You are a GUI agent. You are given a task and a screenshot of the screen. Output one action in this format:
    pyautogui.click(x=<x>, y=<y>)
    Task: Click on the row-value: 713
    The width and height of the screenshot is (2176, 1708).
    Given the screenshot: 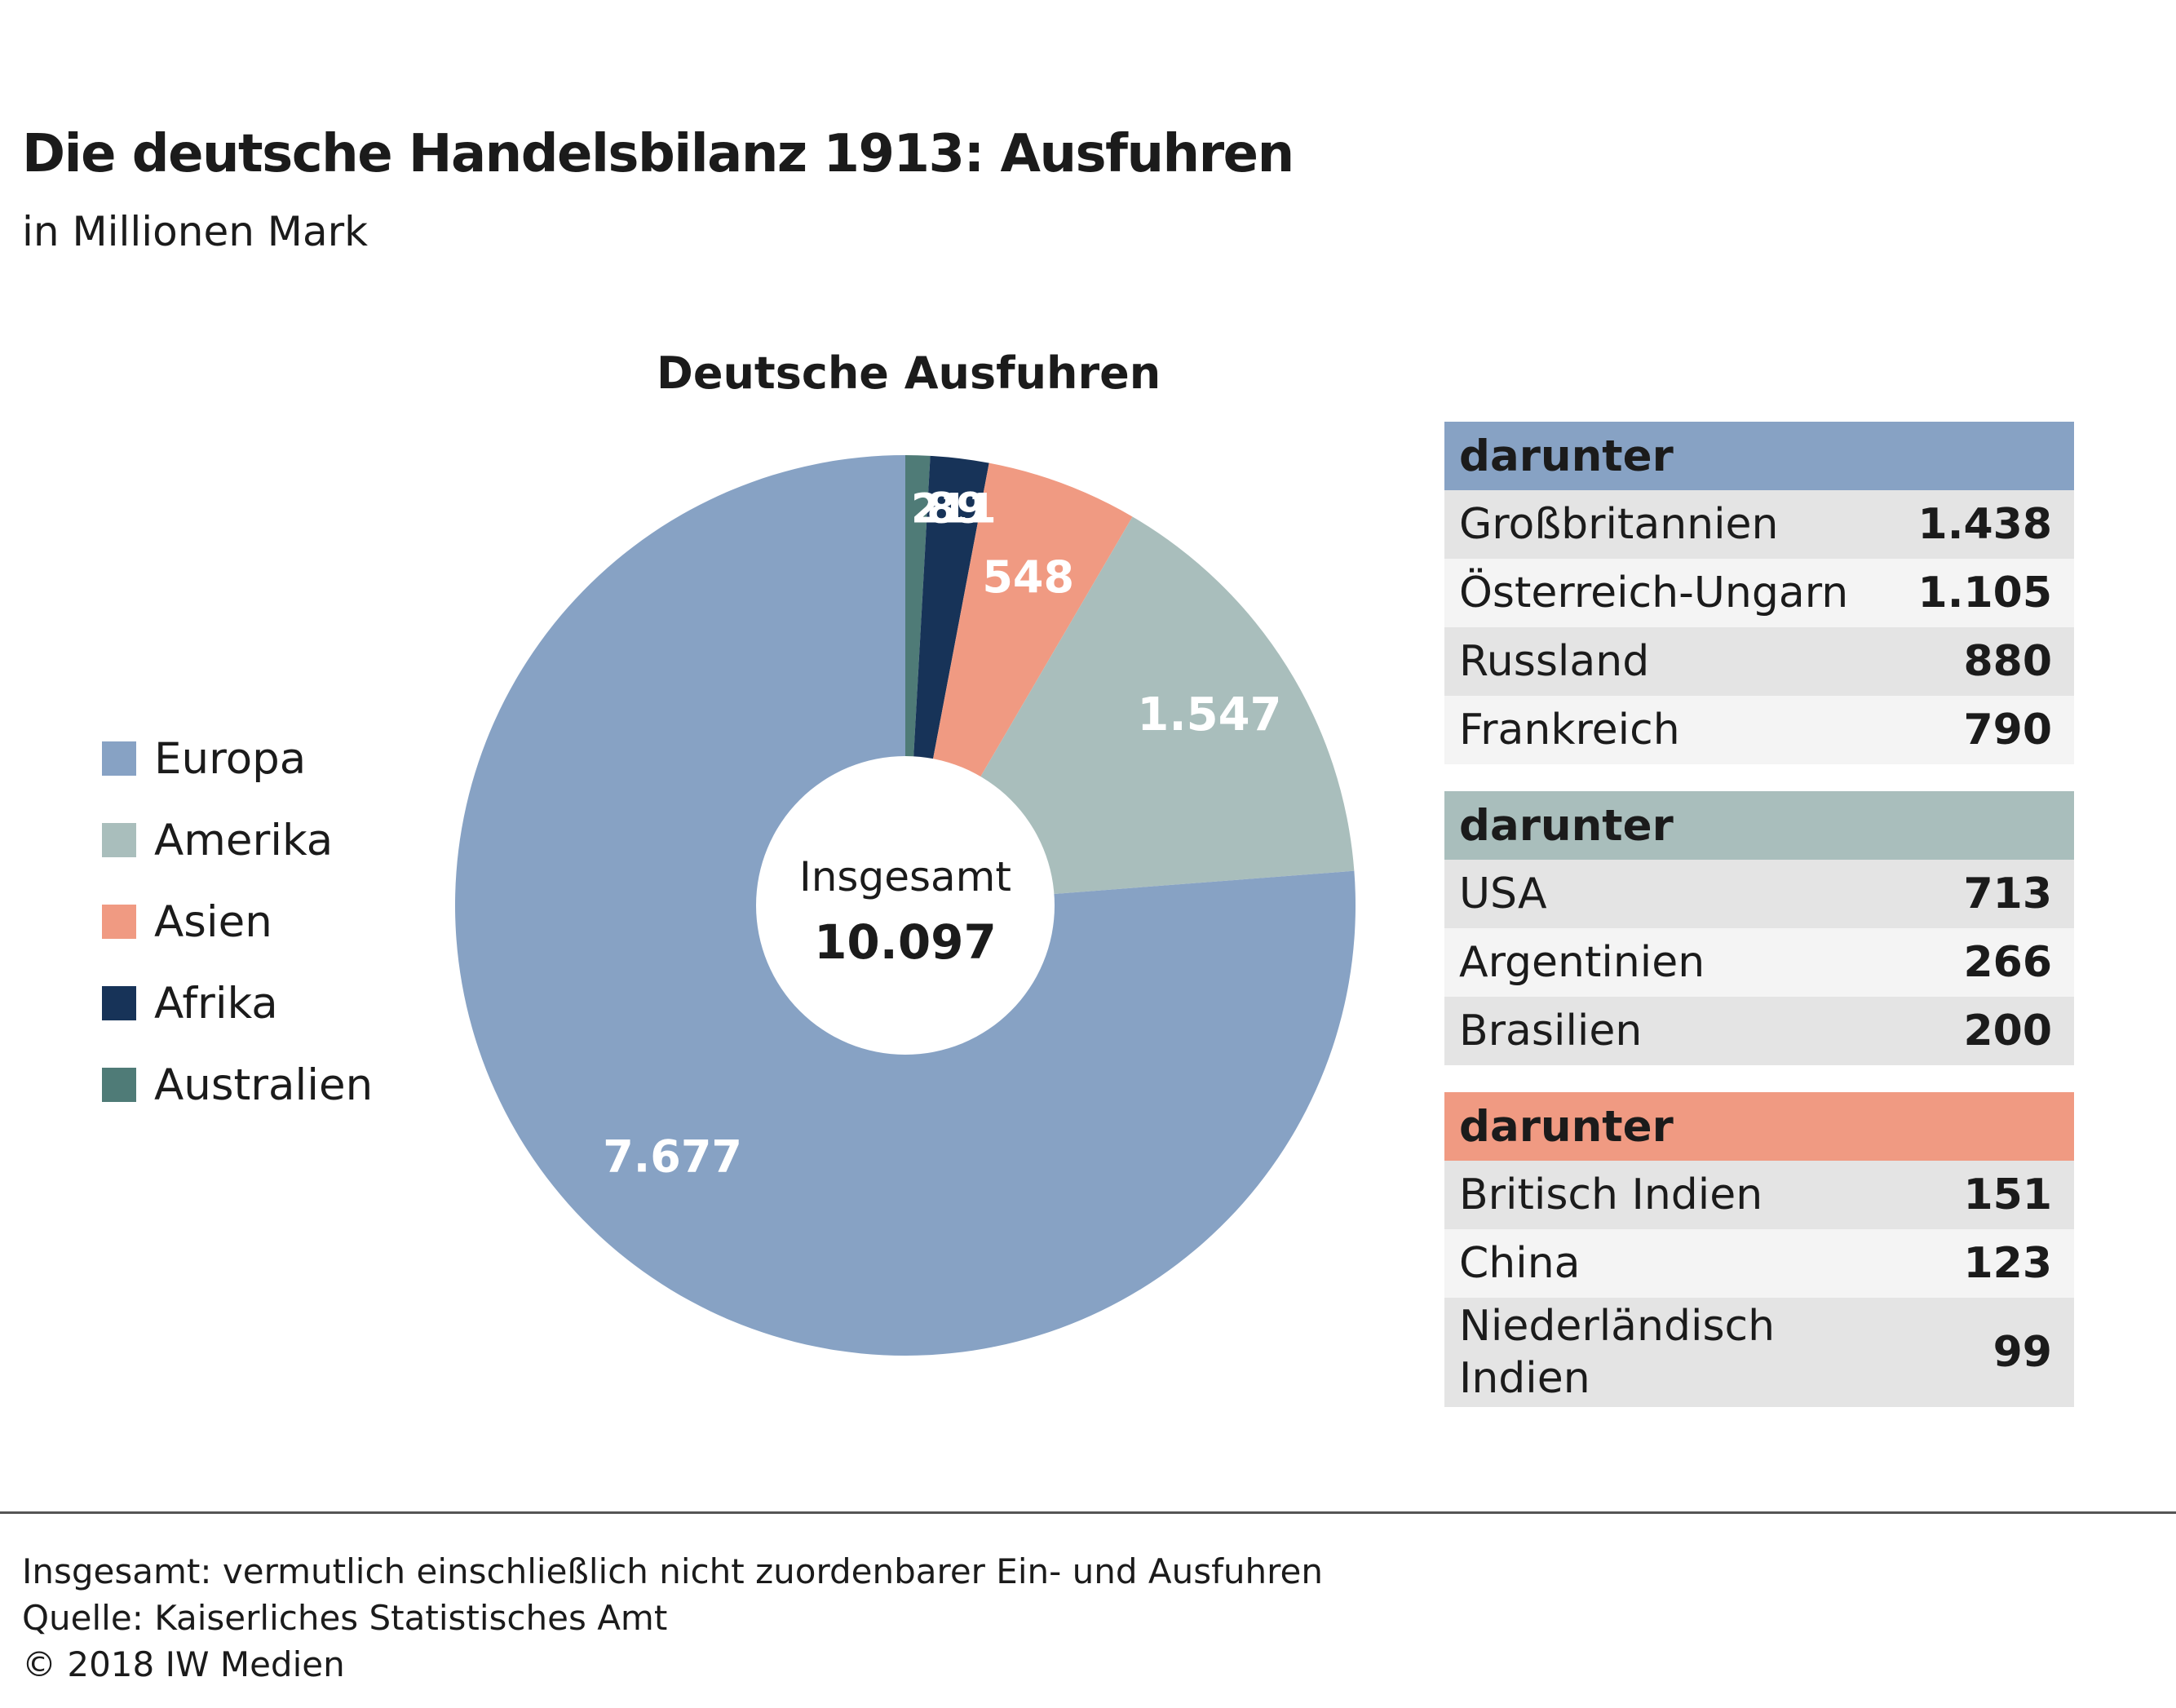 What is the action you would take?
    pyautogui.click(x=2008, y=893)
    